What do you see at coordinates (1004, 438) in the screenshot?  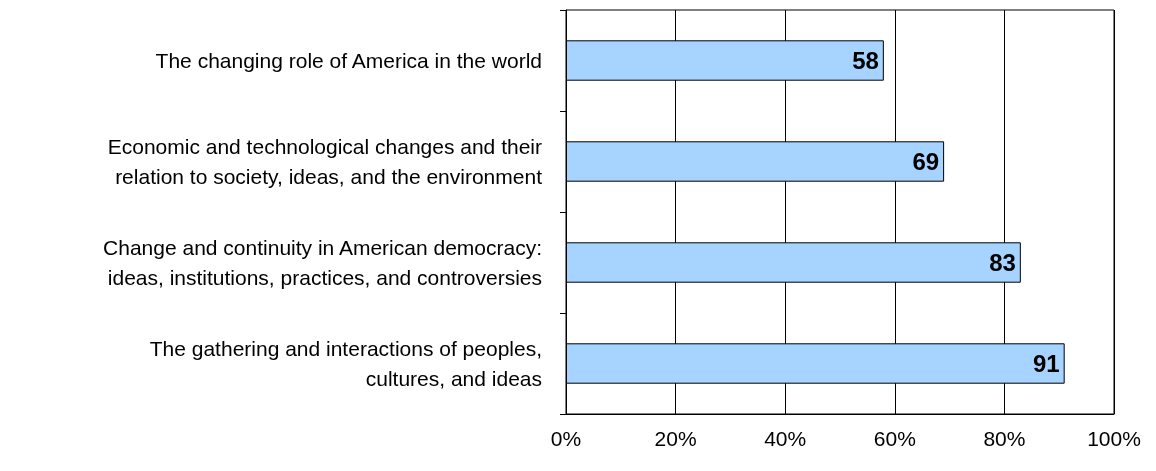 I see `x-tick-label: 80%` at bounding box center [1004, 438].